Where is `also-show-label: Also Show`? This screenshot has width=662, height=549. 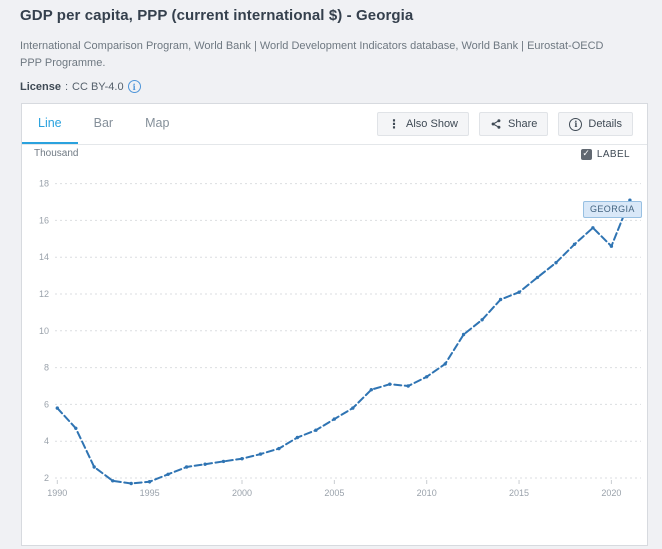
also-show-label: Also Show is located at coordinates (432, 124).